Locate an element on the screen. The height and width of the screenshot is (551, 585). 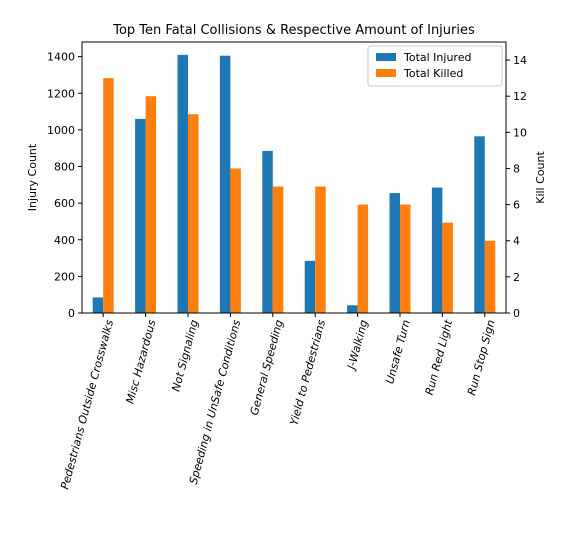
right-tick-label: 2 is located at coordinates (516, 277).